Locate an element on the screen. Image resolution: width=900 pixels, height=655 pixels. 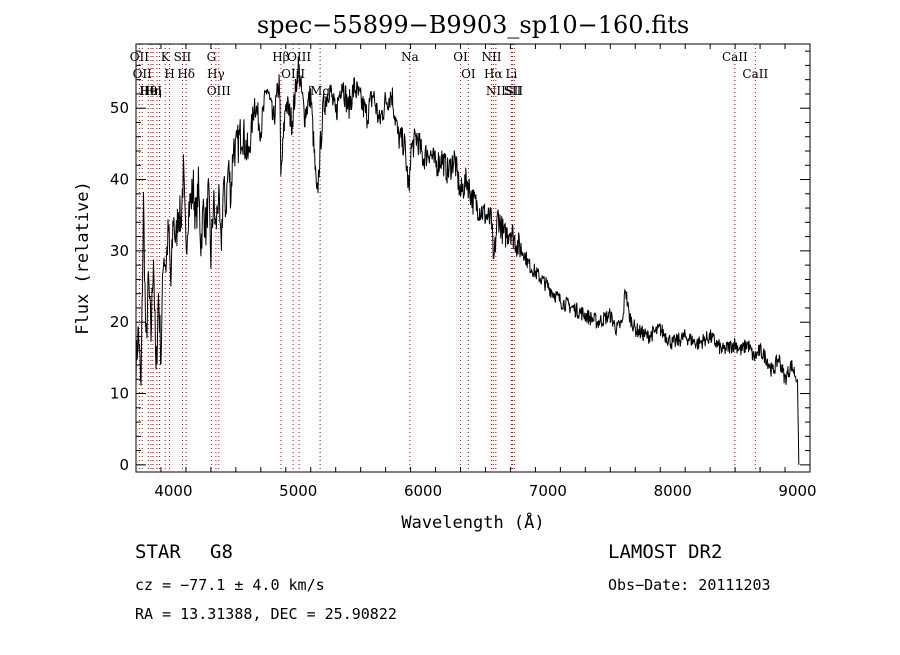
spectral-line-label: Mg is located at coordinates (320, 91).